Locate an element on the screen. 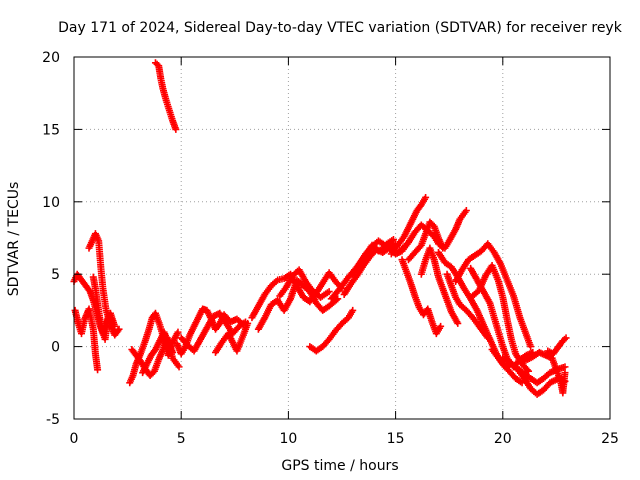 This screenshot has height=480, width=640. y-tick-label: 0 is located at coordinates (55, 348).